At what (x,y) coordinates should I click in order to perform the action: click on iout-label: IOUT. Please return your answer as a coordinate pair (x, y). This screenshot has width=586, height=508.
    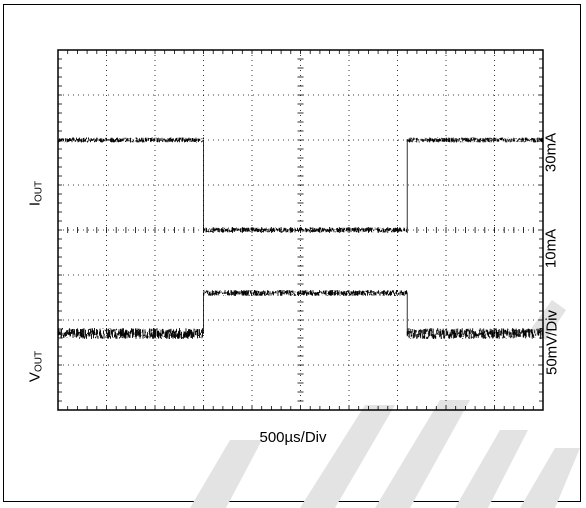
    Looking at the image, I should click on (35, 194).